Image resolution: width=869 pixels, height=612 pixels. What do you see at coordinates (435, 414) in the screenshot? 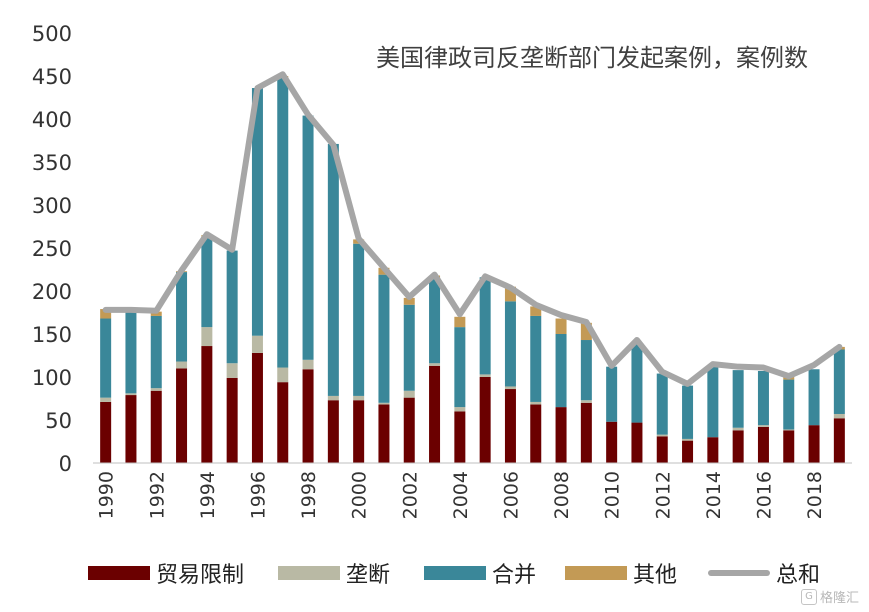
I see `bar-series-1-2003` at bounding box center [435, 414].